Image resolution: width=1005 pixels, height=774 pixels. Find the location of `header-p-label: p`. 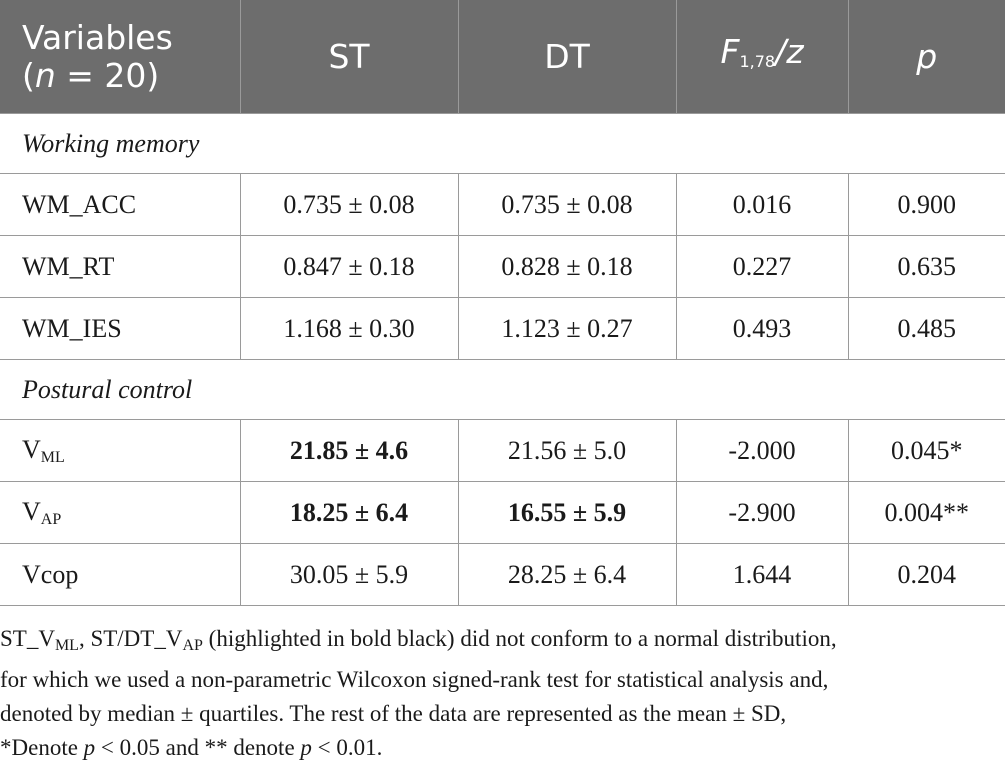

header-p-label: p is located at coordinates (927, 56).